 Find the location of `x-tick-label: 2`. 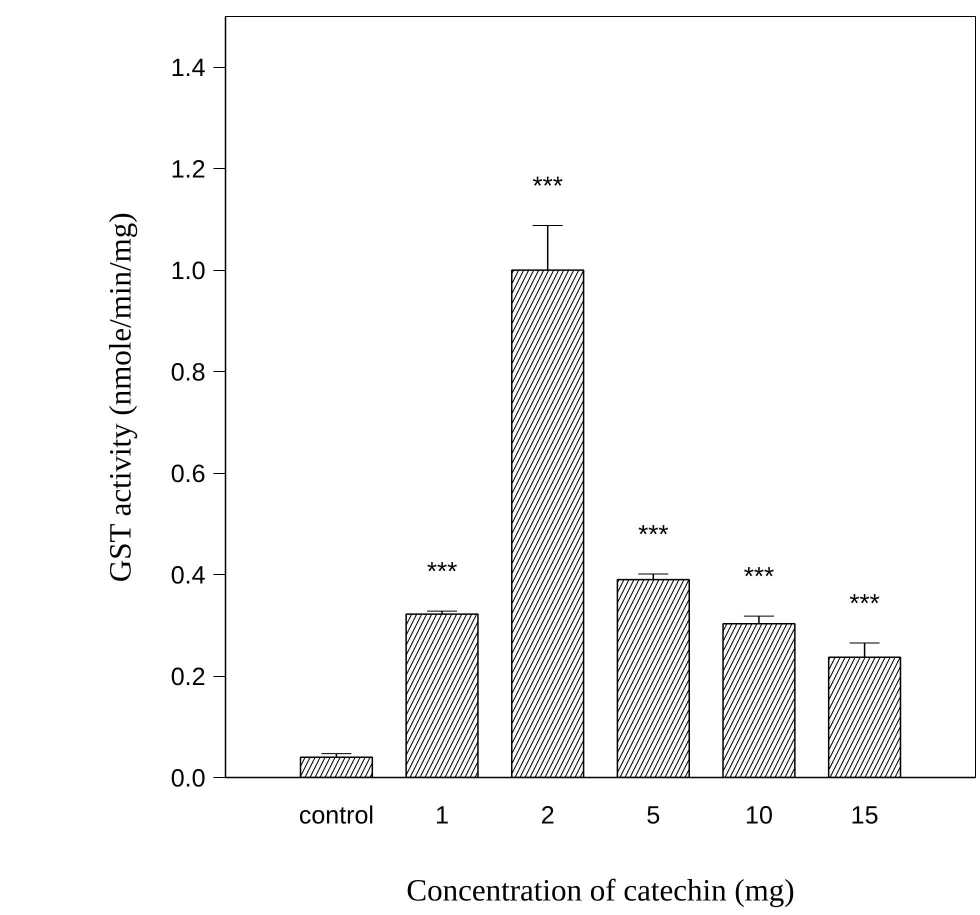

x-tick-label: 2 is located at coordinates (547, 816).